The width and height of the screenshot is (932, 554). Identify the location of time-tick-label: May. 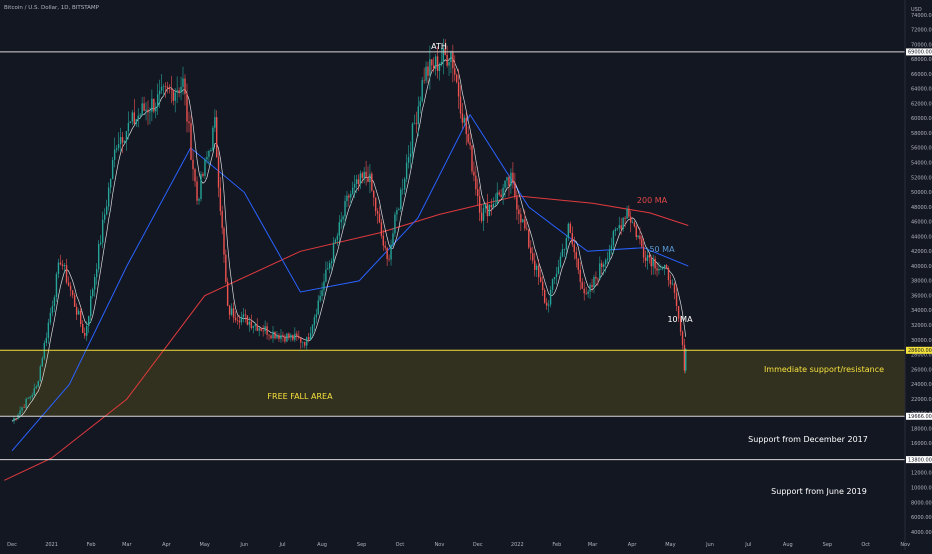
(205, 545).